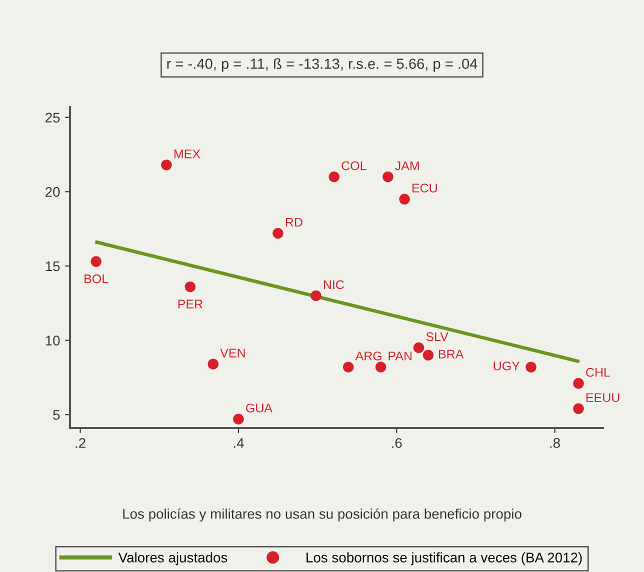 This screenshot has height=572, width=644. What do you see at coordinates (187, 154) in the screenshot?
I see `annotation: MEX` at bounding box center [187, 154].